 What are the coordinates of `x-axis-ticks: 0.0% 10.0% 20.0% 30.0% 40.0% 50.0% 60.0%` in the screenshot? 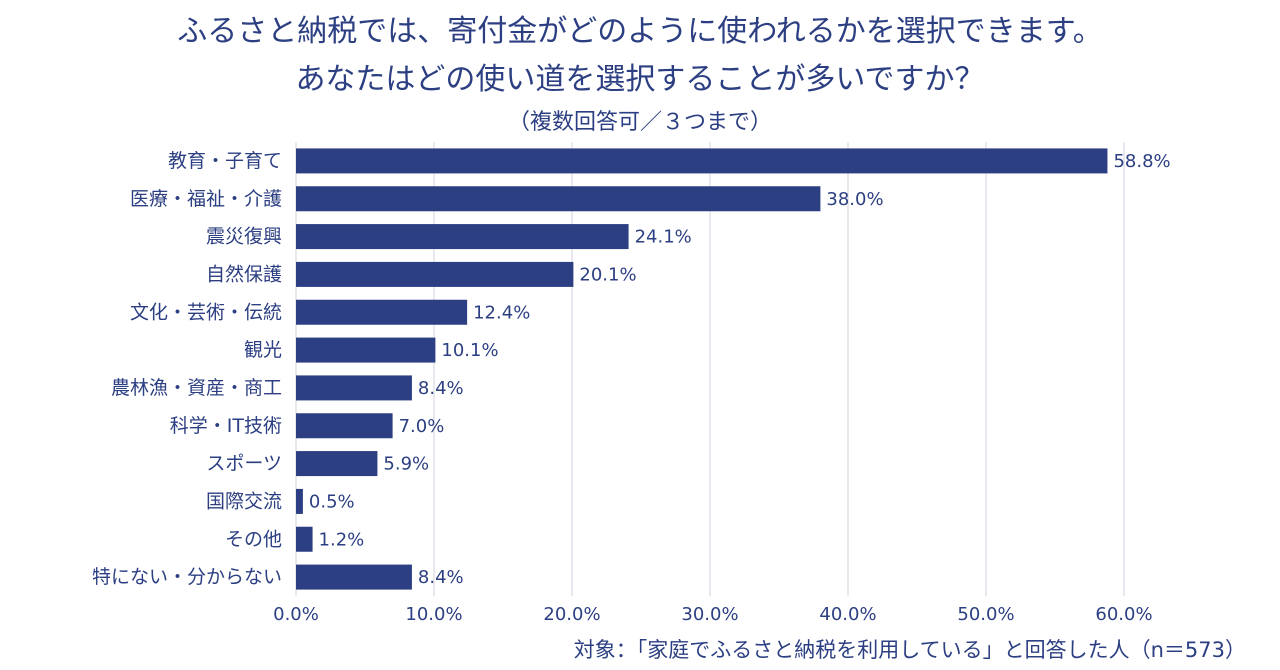 It's located at (712, 614).